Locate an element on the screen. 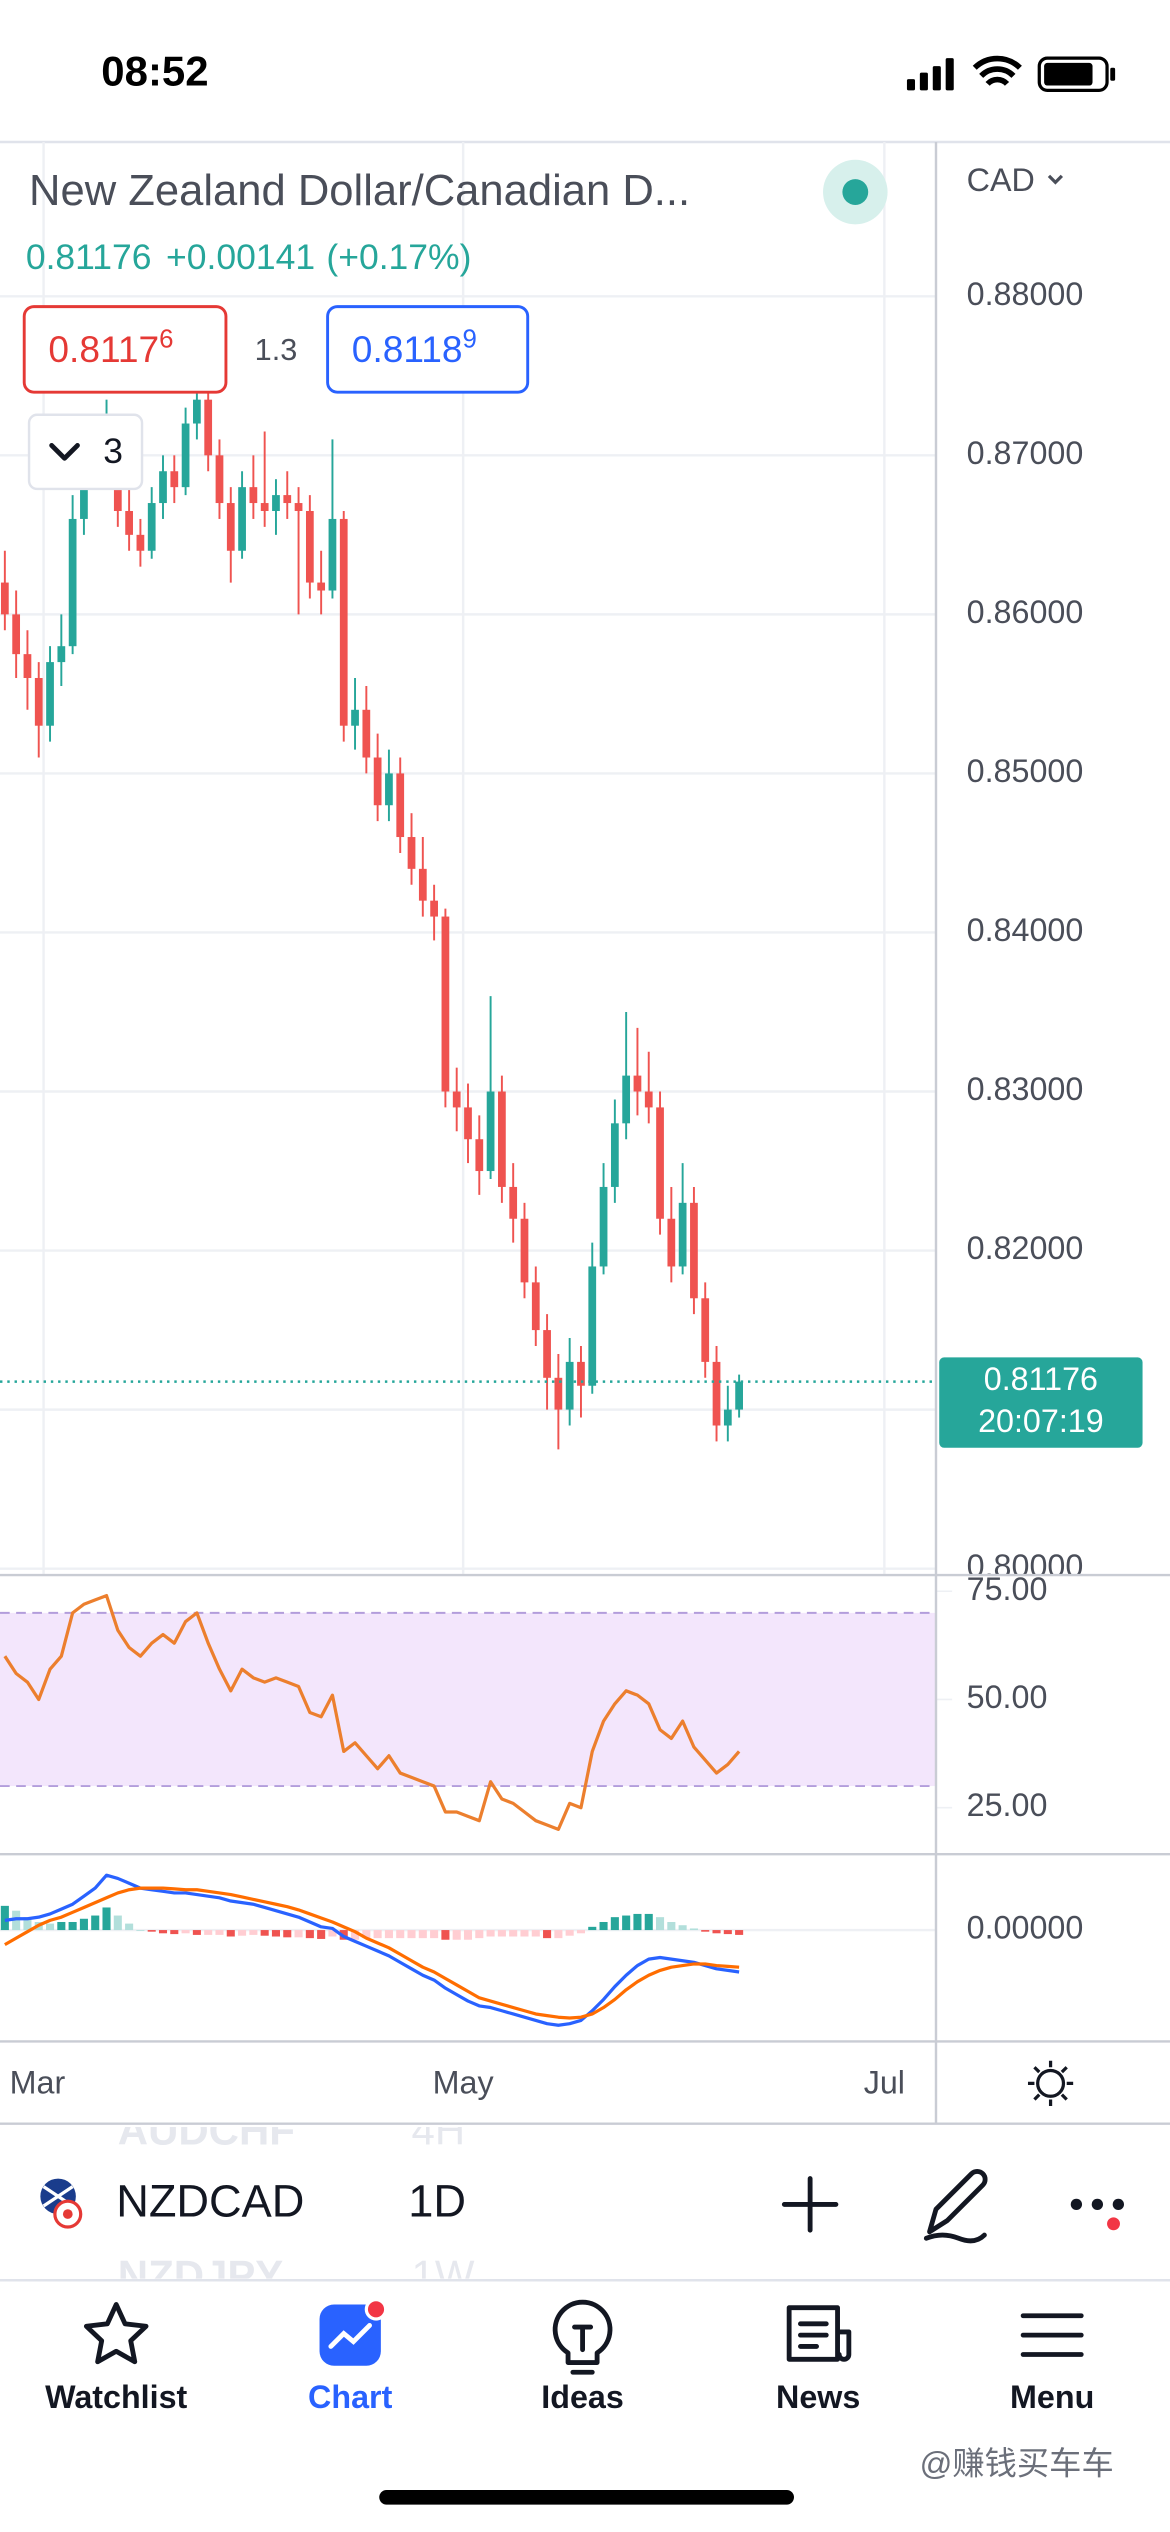  countdown: 20:07:19 is located at coordinates (1041, 1421).